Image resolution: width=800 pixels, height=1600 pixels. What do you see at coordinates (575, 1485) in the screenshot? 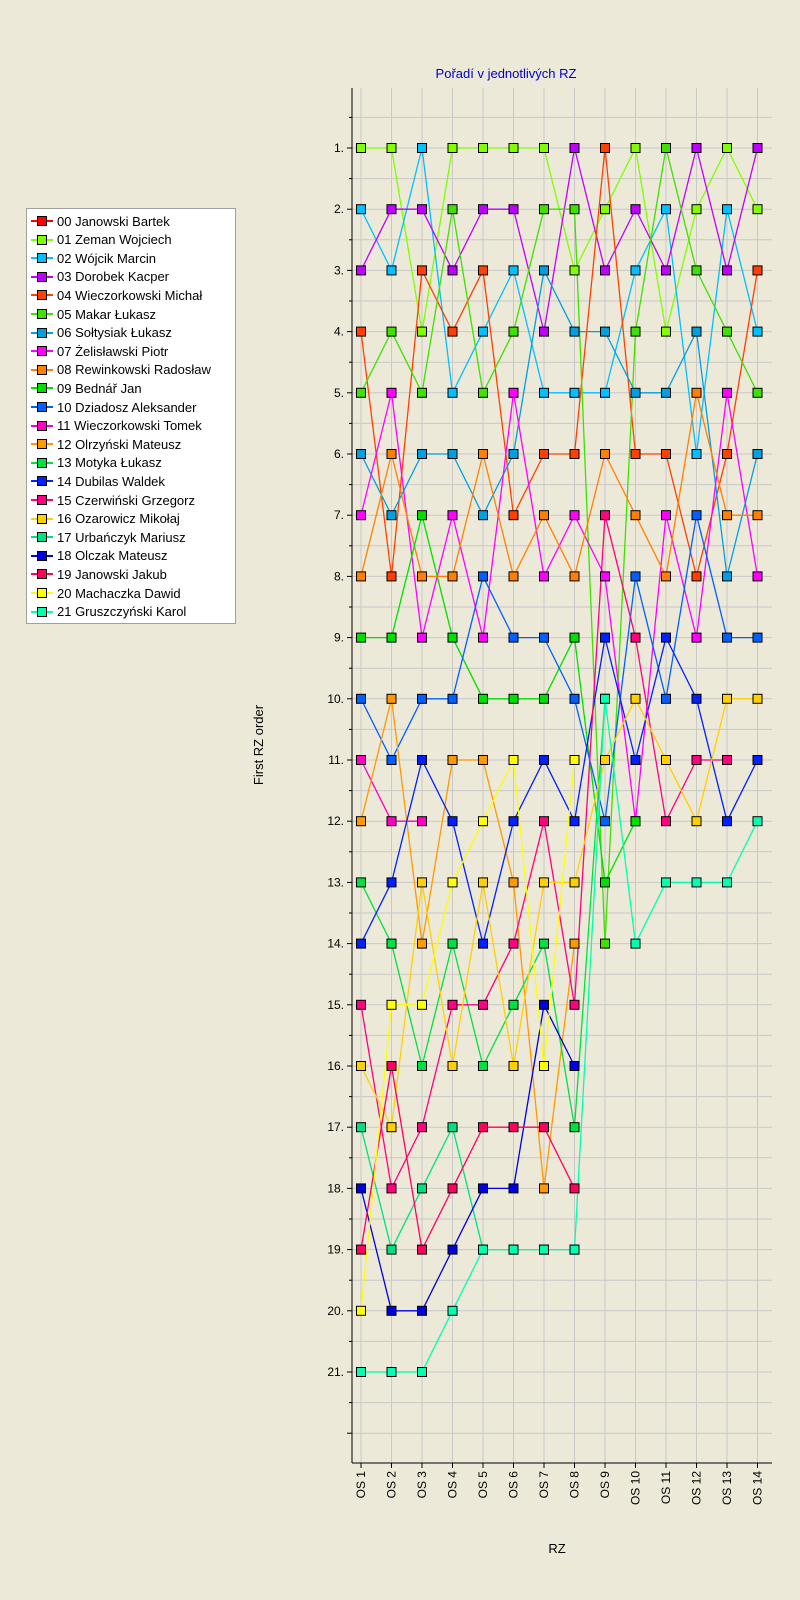
I see `x-tick-label: OS 8` at bounding box center [575, 1485].